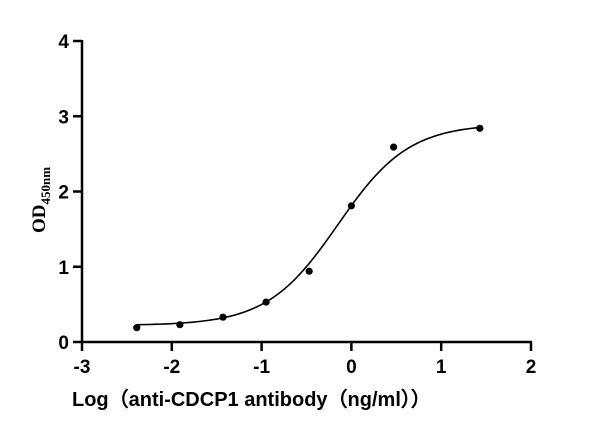 This screenshot has height=434, width=600. What do you see at coordinates (63, 268) in the screenshot?
I see `y-tick-label: 1` at bounding box center [63, 268].